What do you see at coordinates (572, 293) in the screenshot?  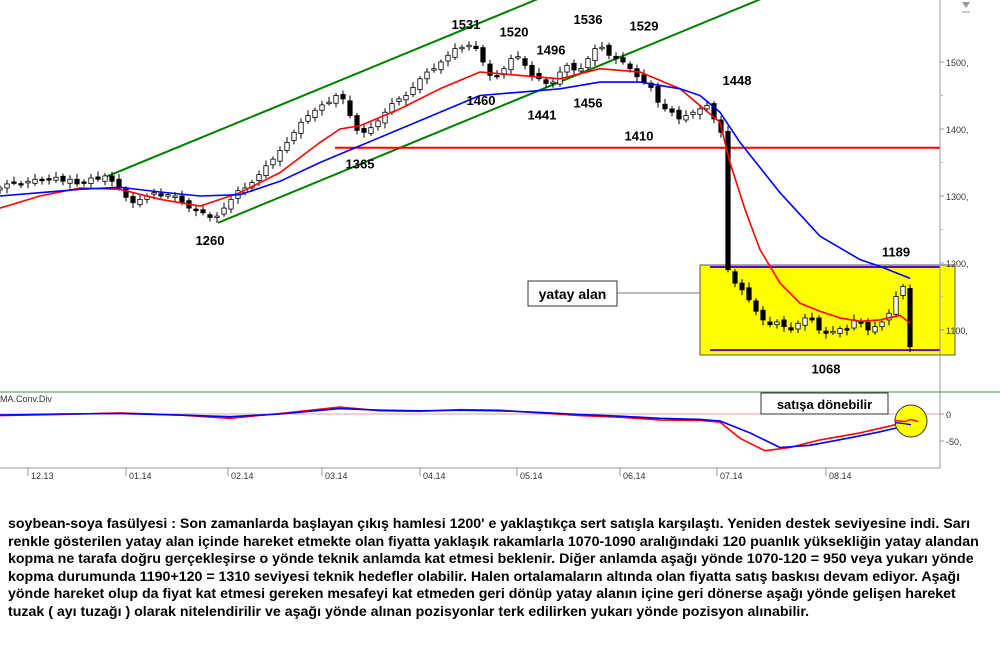 I see `callout-box` at bounding box center [572, 293].